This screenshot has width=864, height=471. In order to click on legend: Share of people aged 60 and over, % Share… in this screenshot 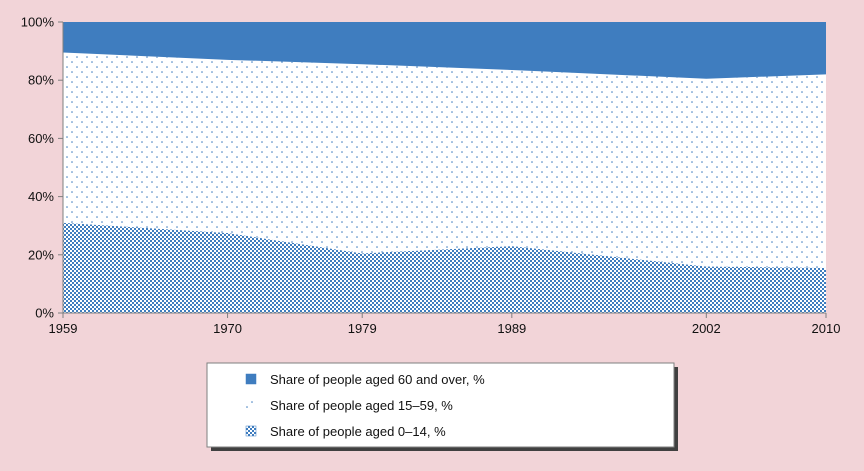, I will do `click(442, 406)`.